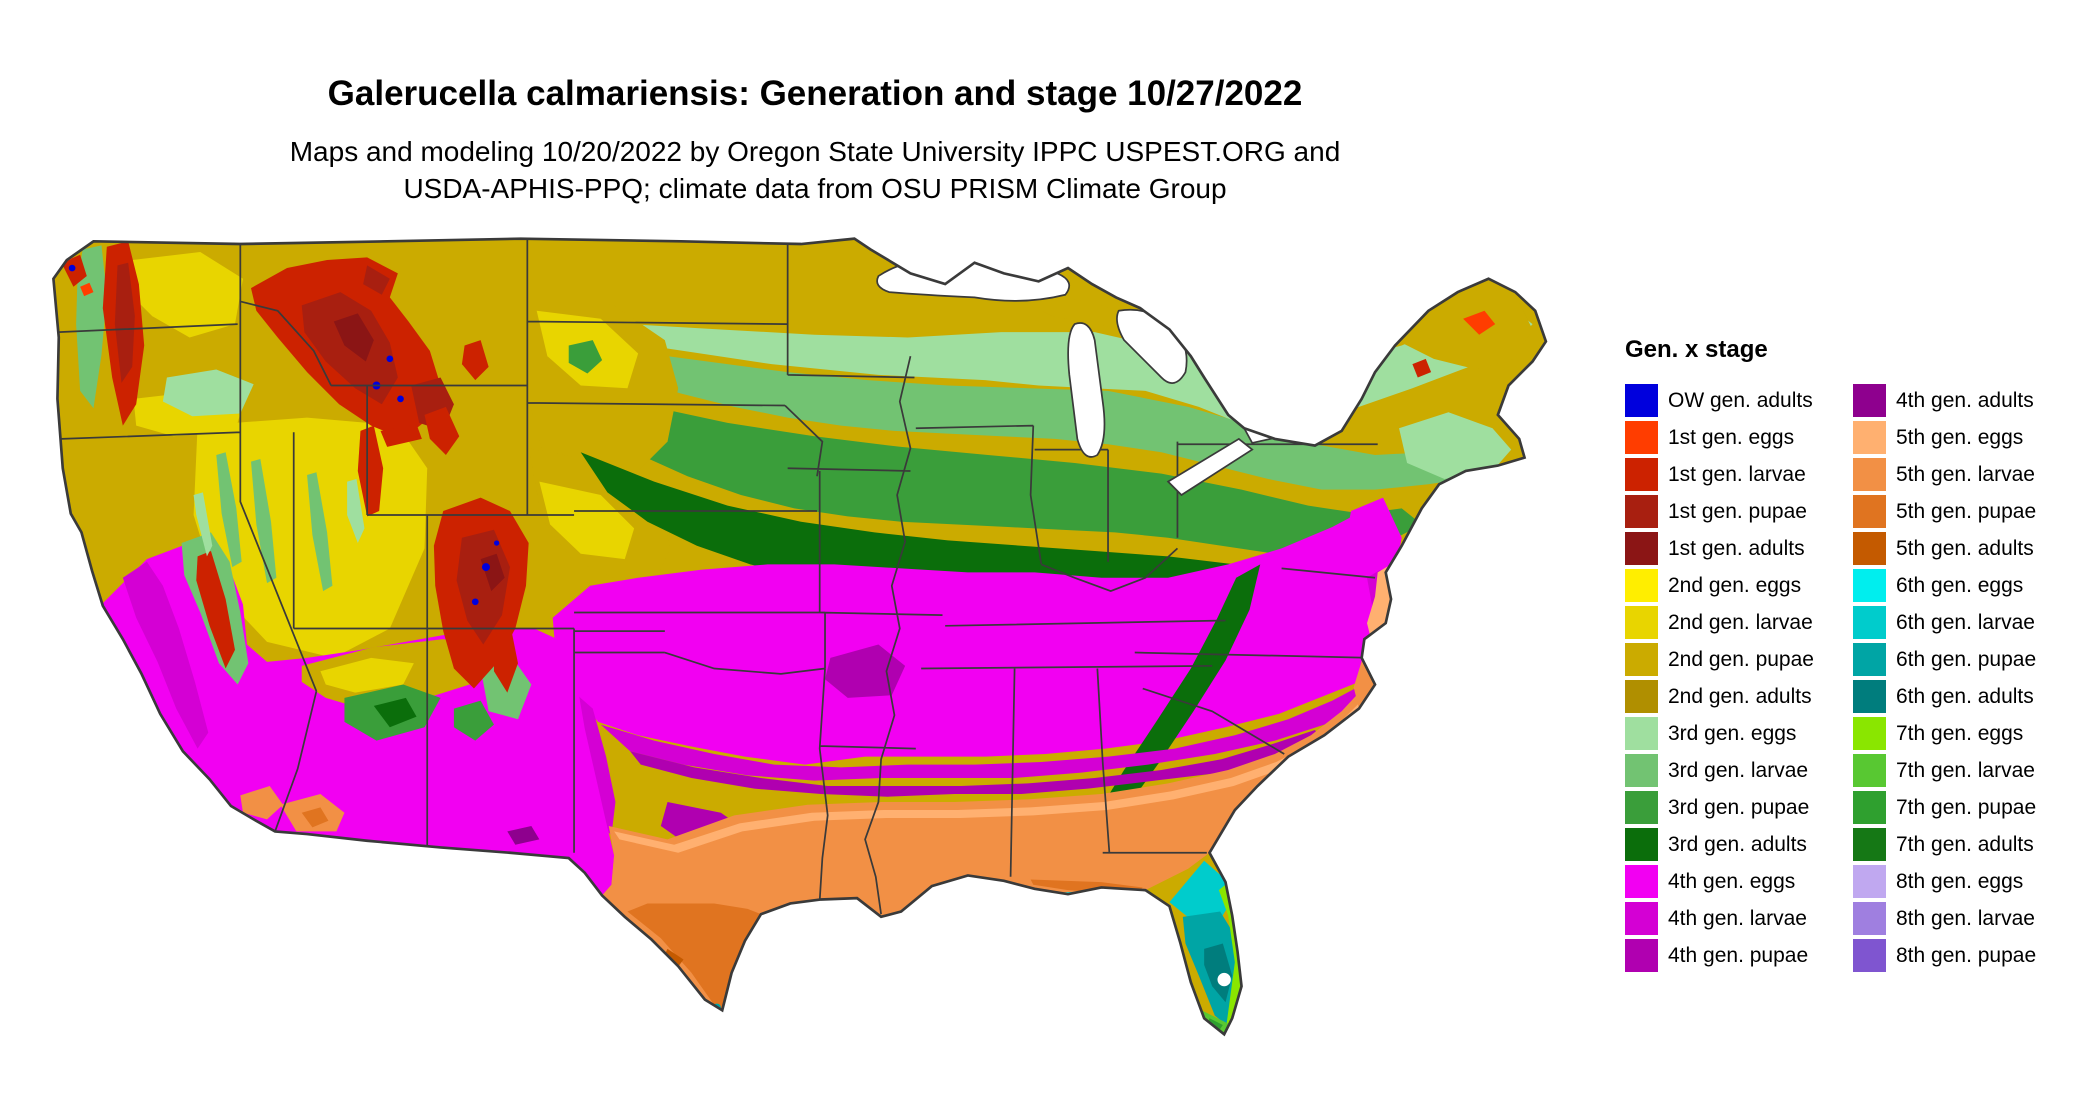 Image resolution: width=2100 pixels, height=1116 pixels. I want to click on legend-item-label: 5th gen. adults, so click(1965, 548).